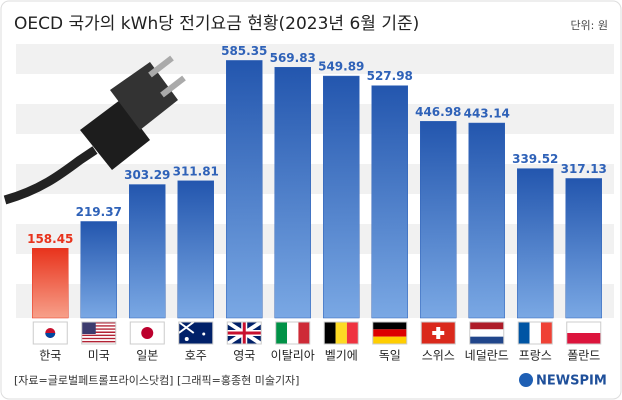 This screenshot has width=622, height=400. What do you see at coordinates (99, 212) in the screenshot?
I see `value-label: 219.37` at bounding box center [99, 212].